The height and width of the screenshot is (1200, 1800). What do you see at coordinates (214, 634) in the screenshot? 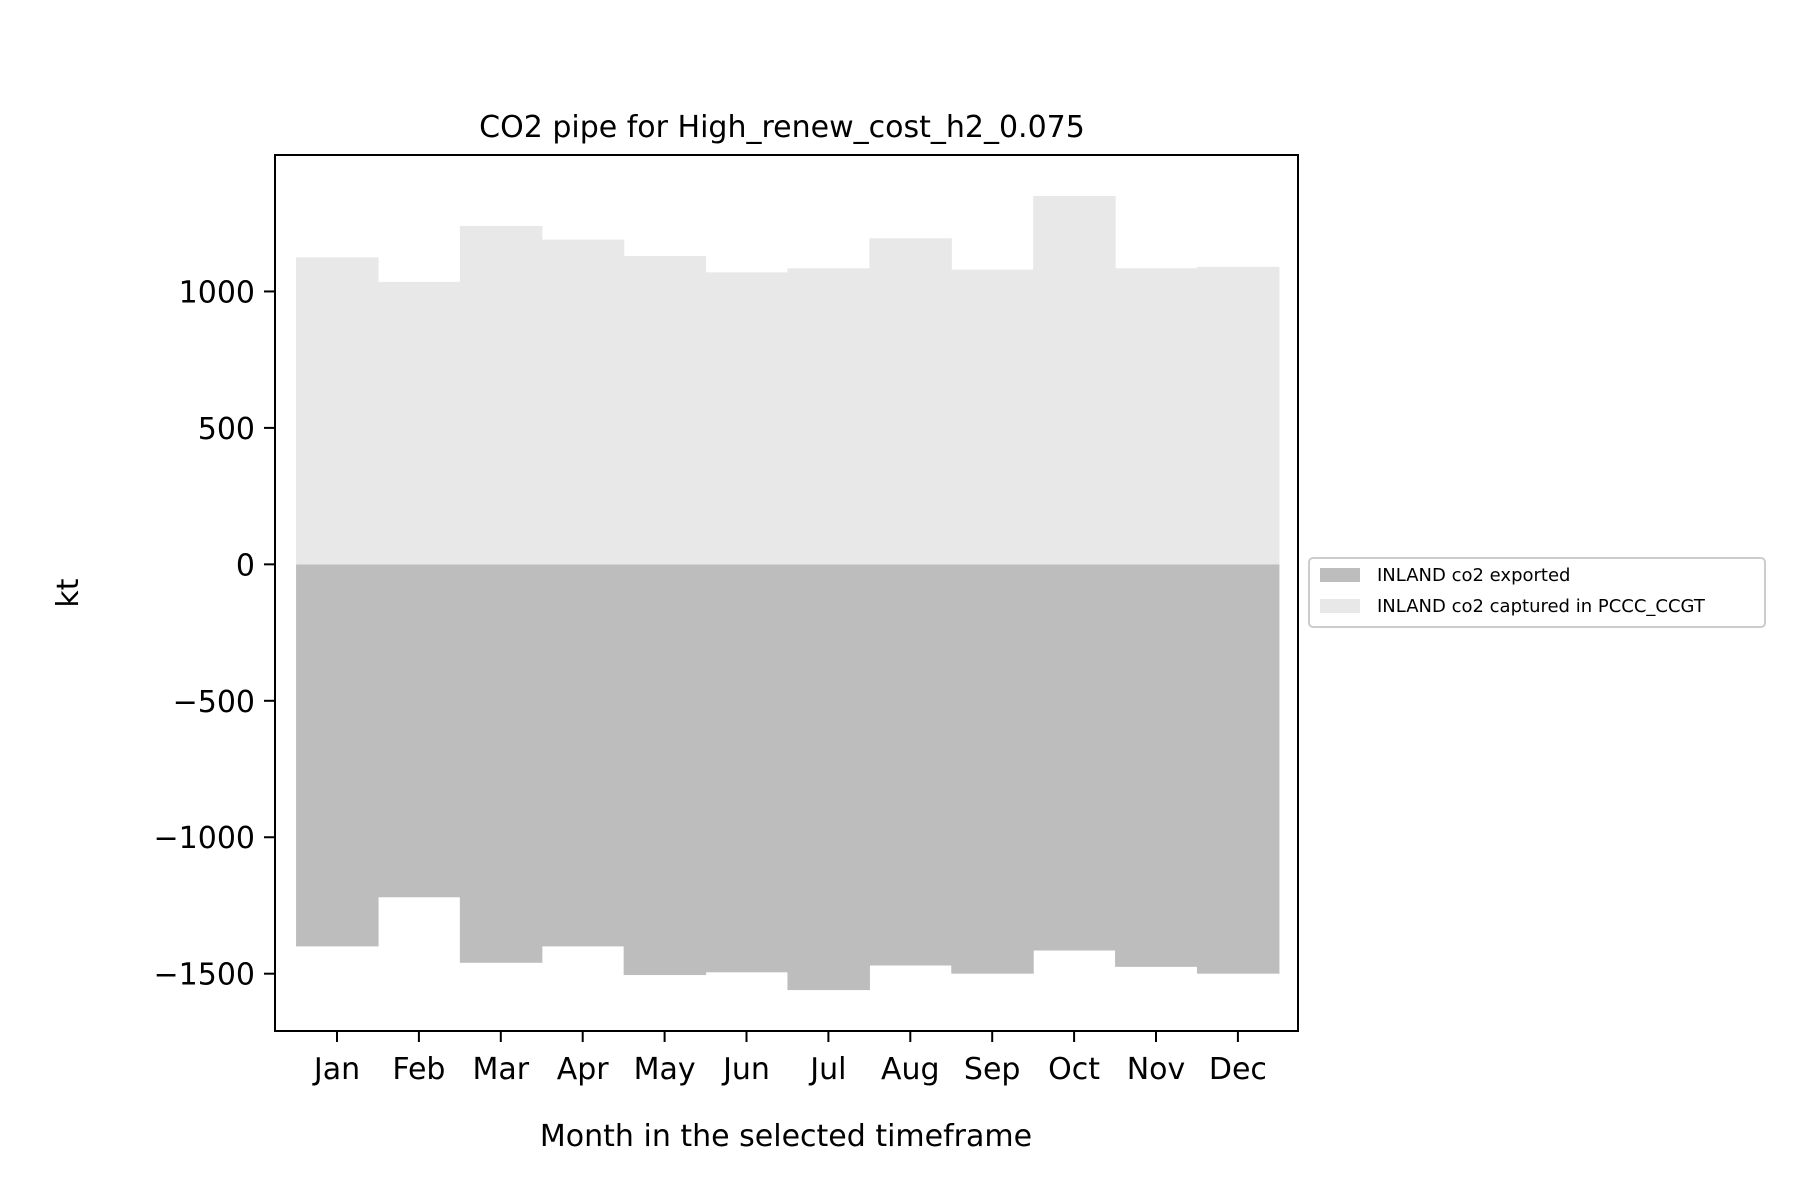
I see `y-axis: −1500 −1000 −500 0 500 1000` at bounding box center [214, 634].